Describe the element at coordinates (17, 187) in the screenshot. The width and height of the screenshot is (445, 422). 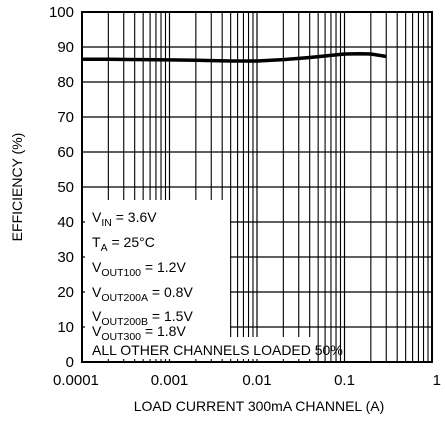
I see `y-axis-title: EFFICIENCY (%)` at that location.